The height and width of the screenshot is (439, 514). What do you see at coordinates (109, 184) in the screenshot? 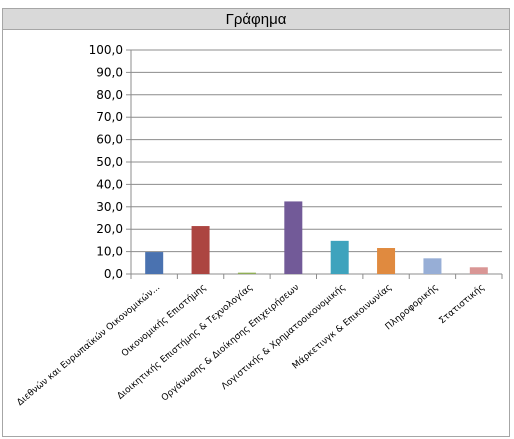
I see `y-tick-label: 40,0` at bounding box center [109, 184].